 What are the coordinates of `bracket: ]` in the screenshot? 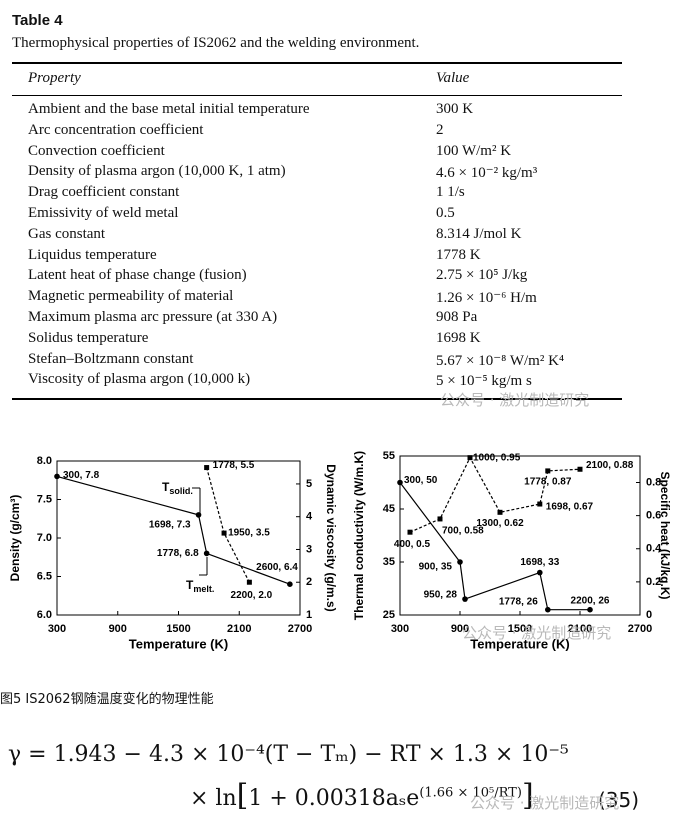 It's located at (527, 795).